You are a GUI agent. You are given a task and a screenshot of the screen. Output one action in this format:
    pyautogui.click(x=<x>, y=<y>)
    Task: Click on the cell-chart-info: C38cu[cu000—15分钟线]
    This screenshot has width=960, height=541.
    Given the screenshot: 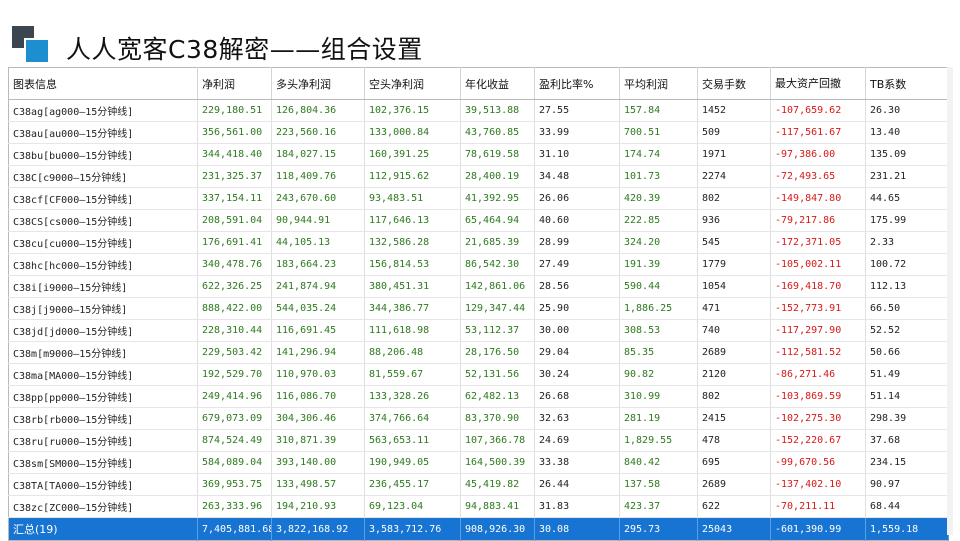 What is the action you would take?
    pyautogui.click(x=103, y=242)
    